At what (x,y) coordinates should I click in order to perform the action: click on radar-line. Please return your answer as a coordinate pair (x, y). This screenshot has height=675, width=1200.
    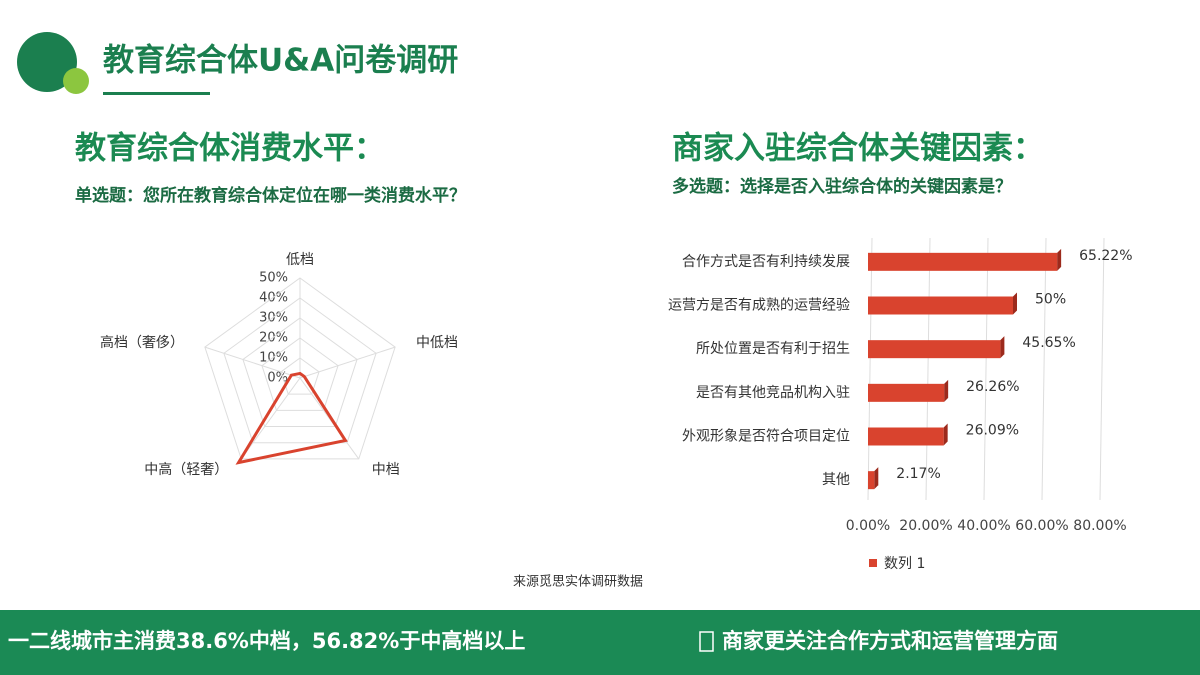
    Looking at the image, I should click on (291, 418).